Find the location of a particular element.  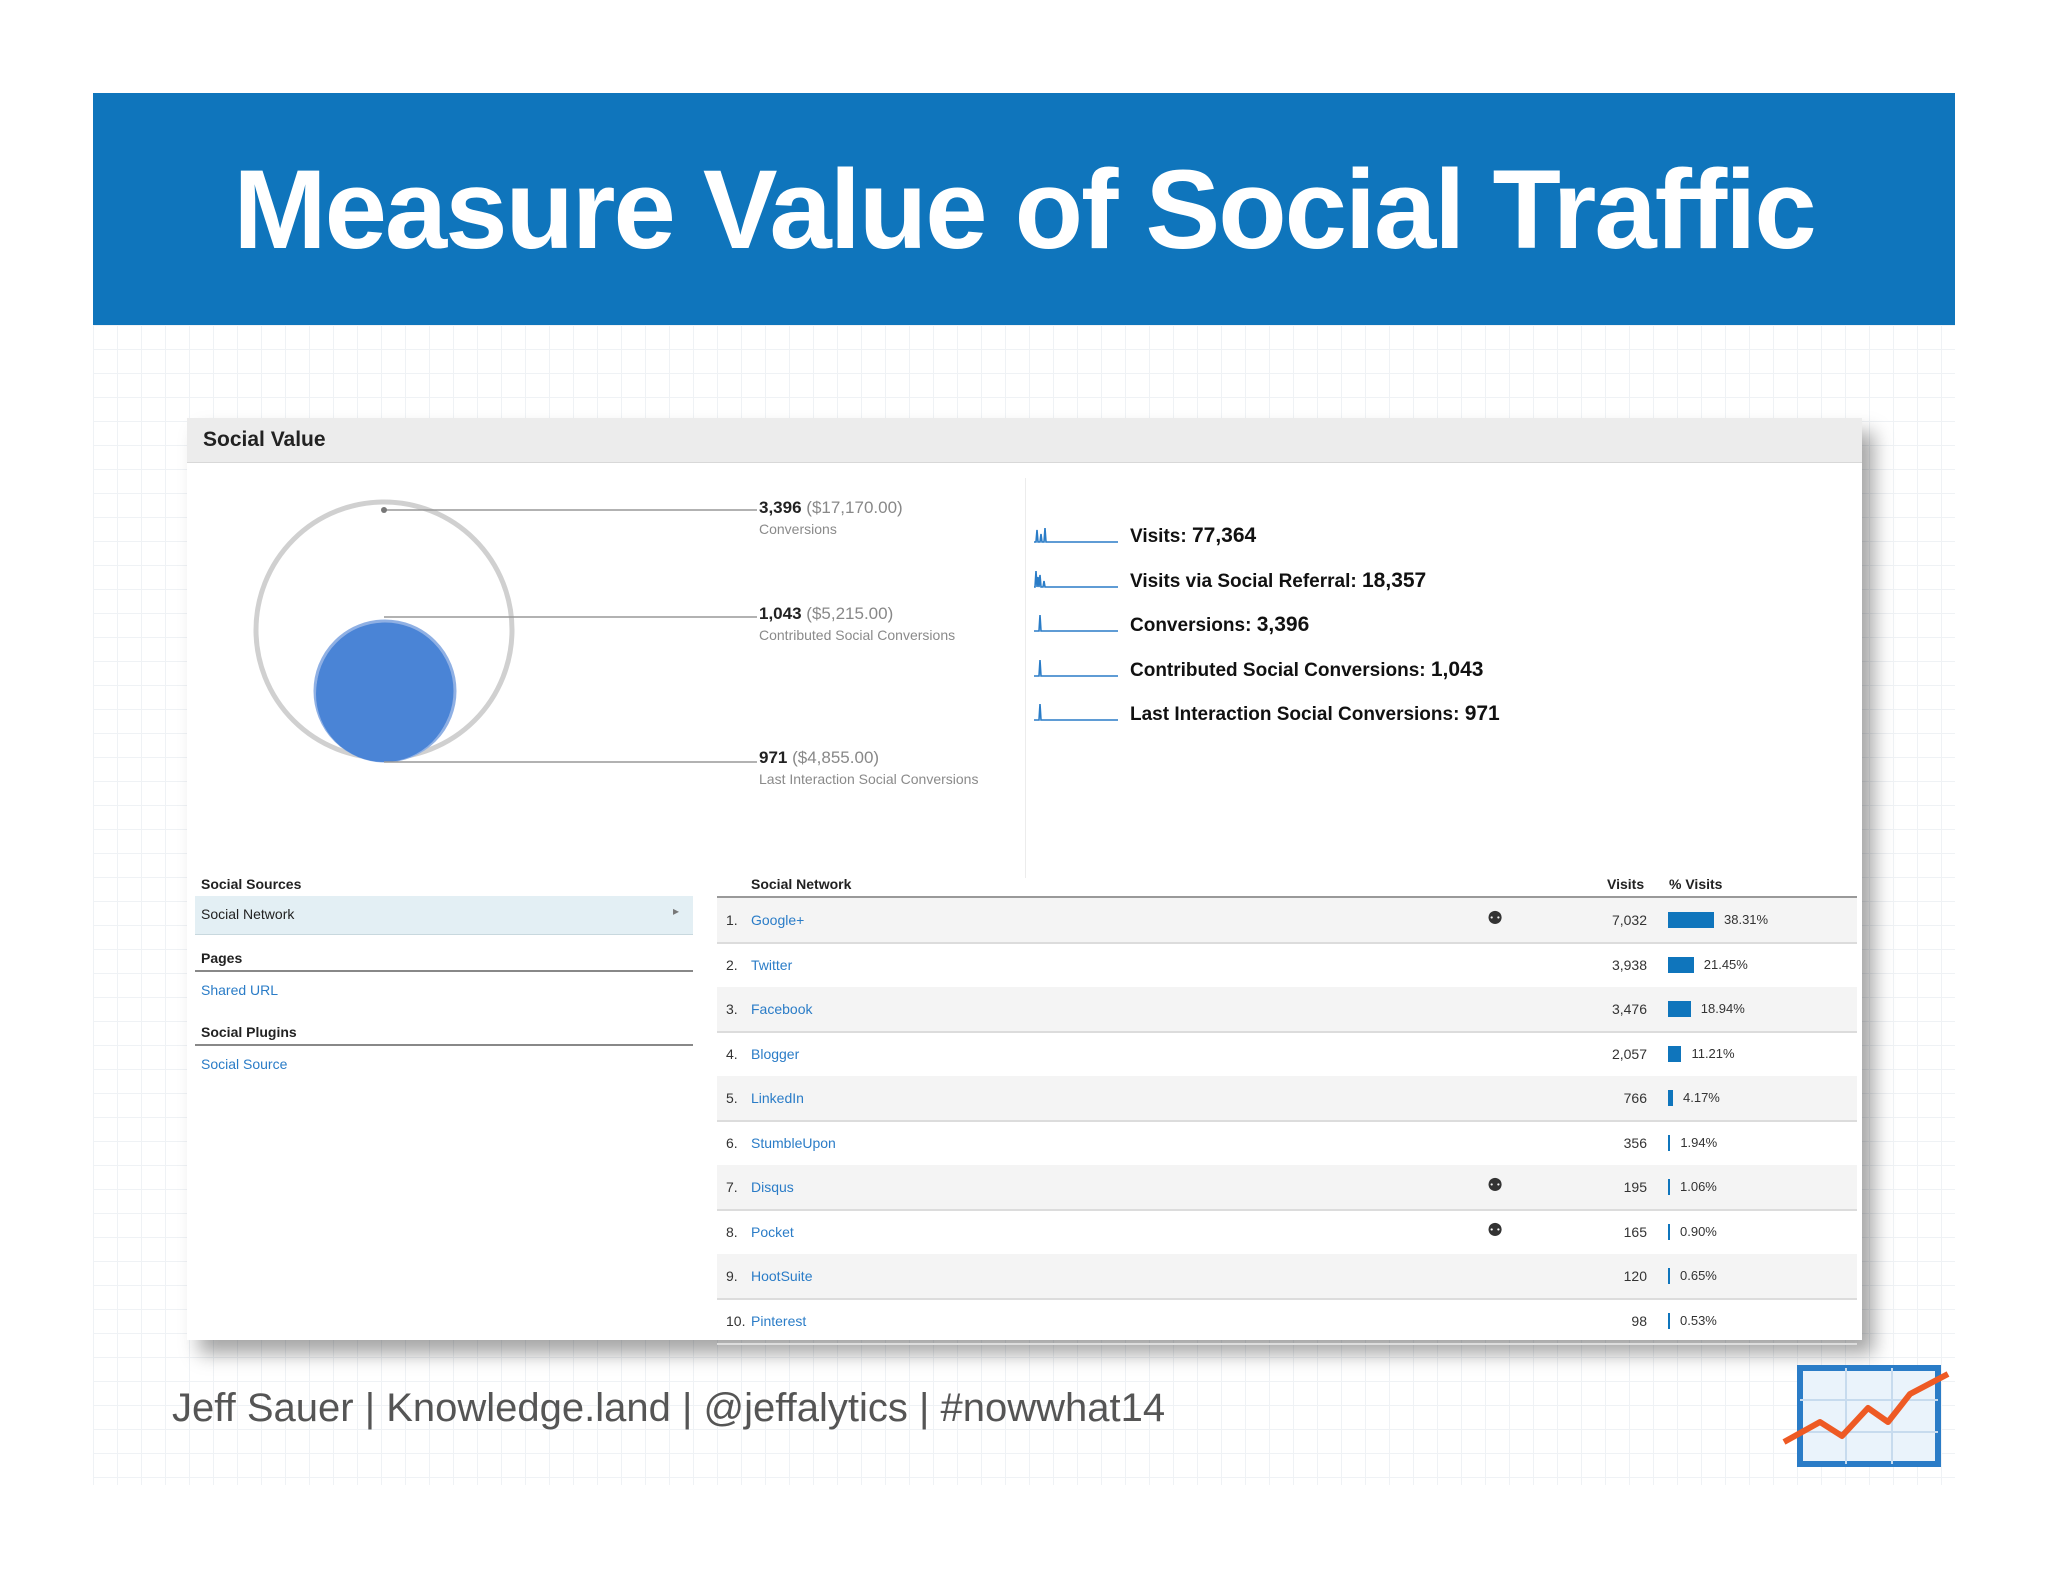

slide-title: Measure Value of Social Traffic is located at coordinates (1024, 209).